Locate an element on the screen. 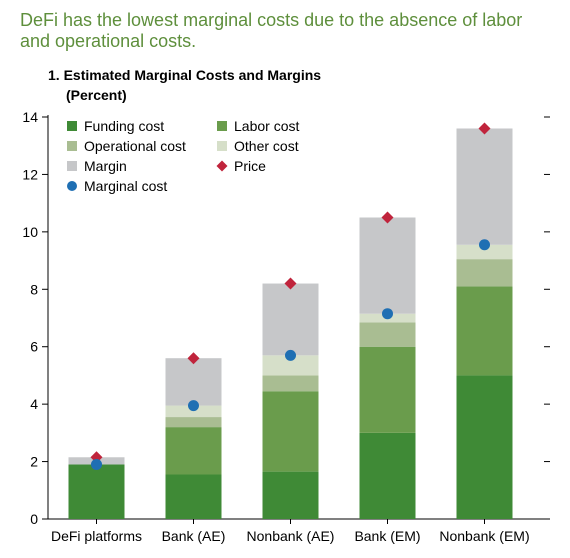 This screenshot has width=570, height=558. bar-margin-nonbank-em is located at coordinates (484, 186).